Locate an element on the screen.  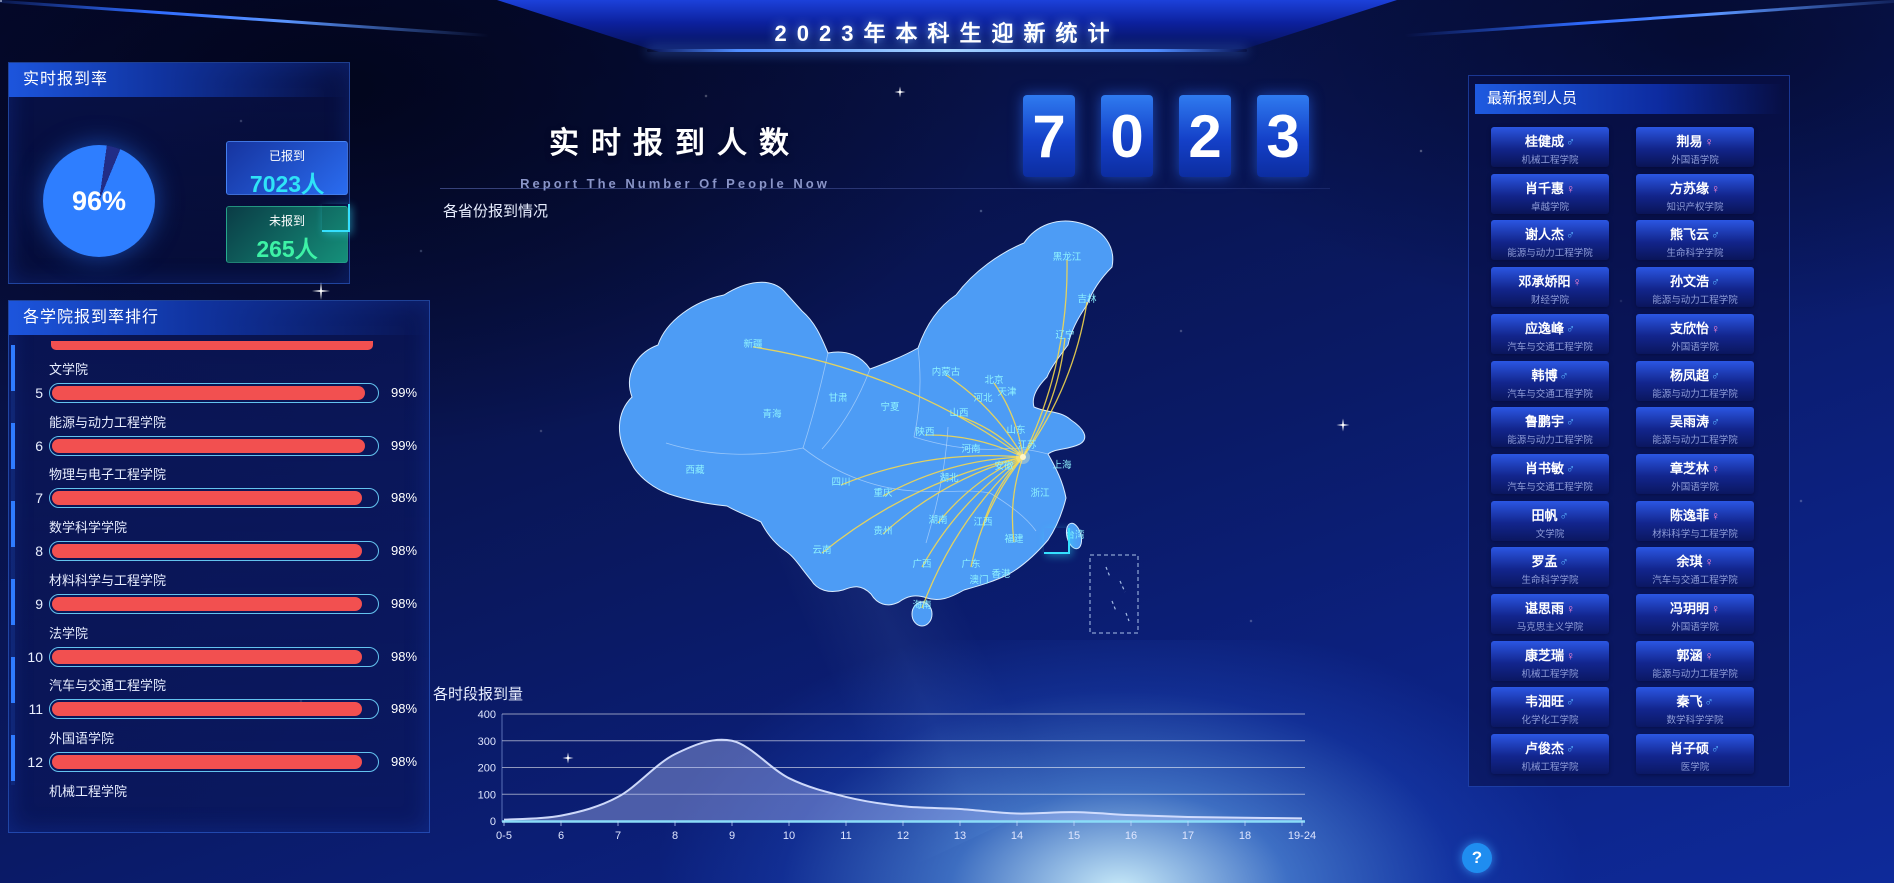
person-card: 肖子硕 ♂ 医学院 is located at coordinates (1695, 754).